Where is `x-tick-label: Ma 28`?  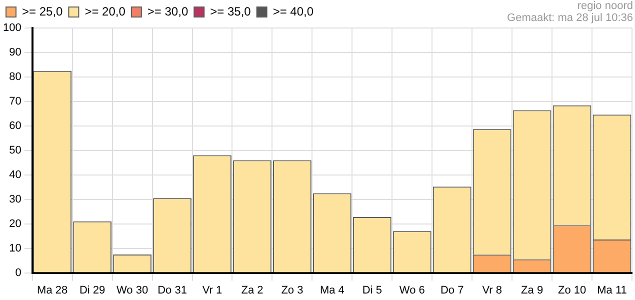
x-tick-label: Ma 28 is located at coordinates (52, 290).